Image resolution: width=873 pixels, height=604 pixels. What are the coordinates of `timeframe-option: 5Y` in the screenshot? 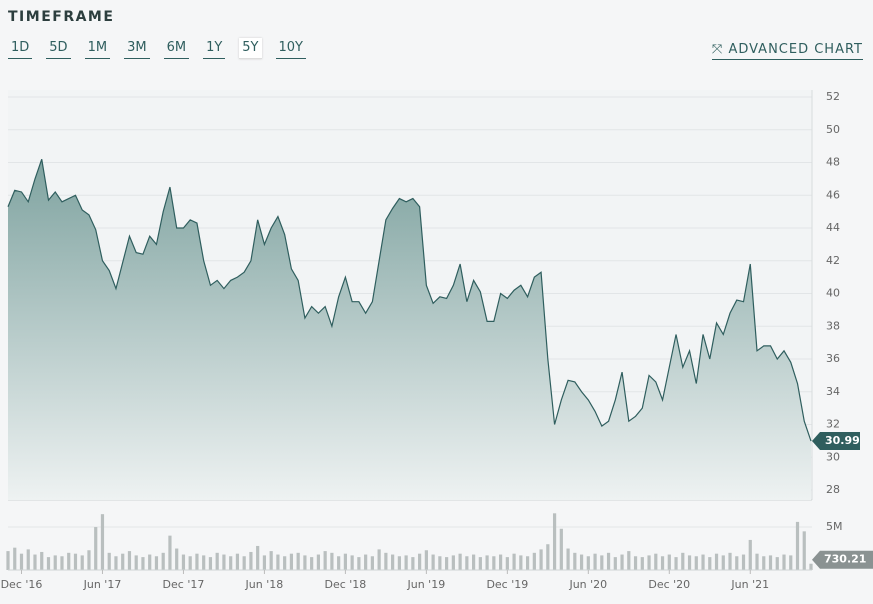 It's located at (250, 48).